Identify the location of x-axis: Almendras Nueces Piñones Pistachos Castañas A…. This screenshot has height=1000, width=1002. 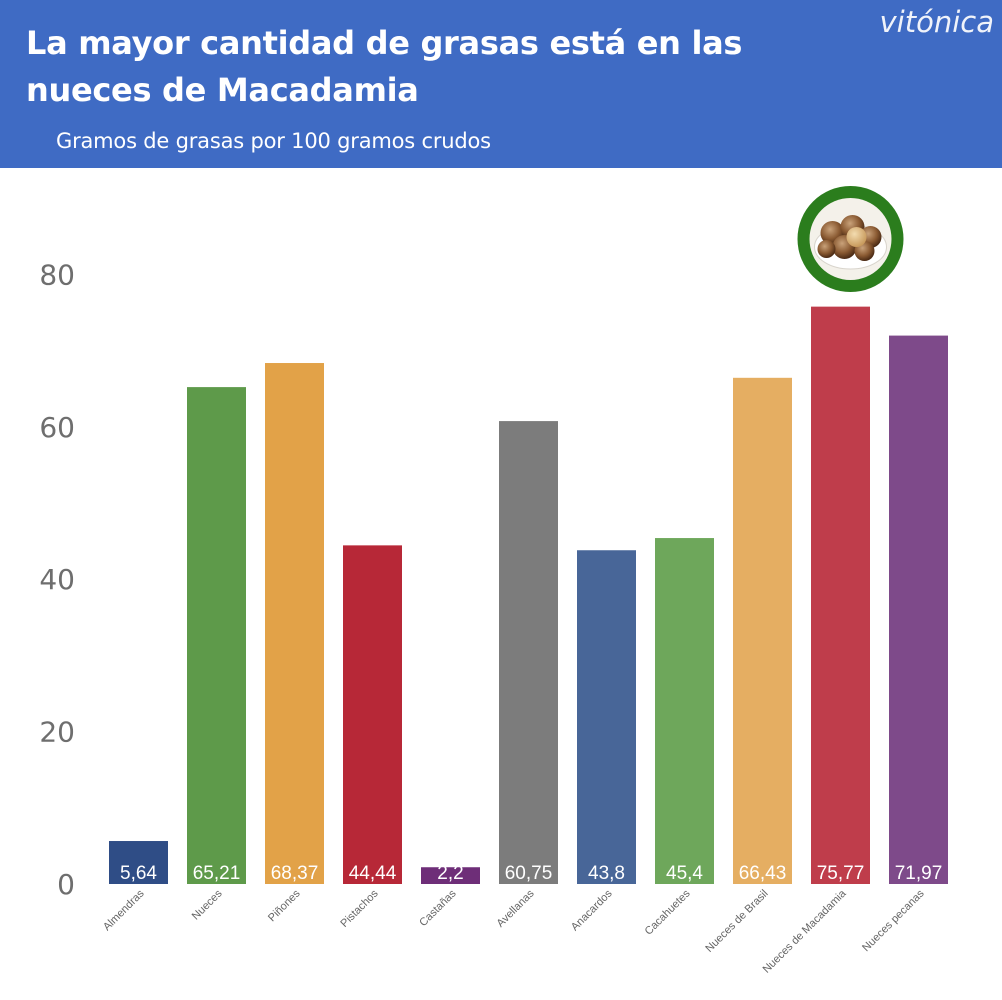
(514, 931).